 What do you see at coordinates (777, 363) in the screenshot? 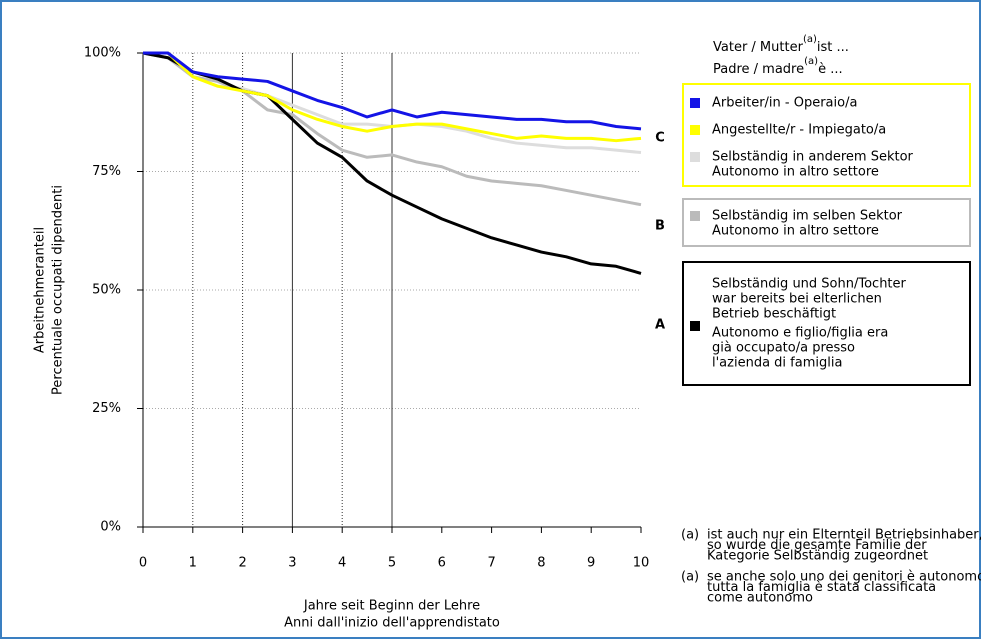
I see `legend-label: l'azienda di famiglia` at bounding box center [777, 363].